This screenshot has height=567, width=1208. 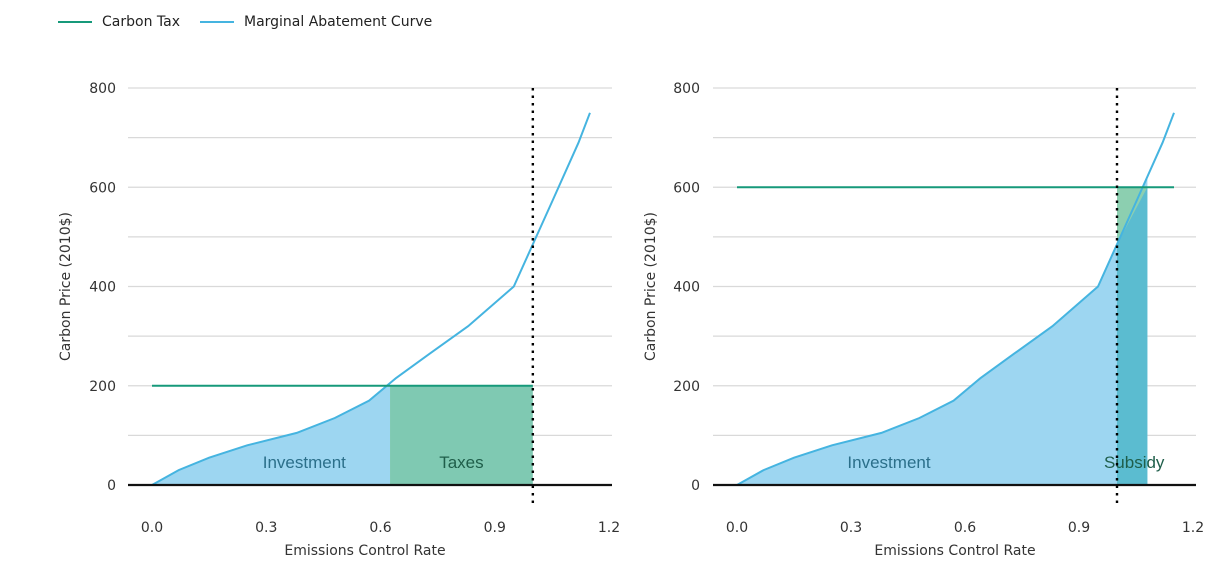 I want to click on legend-swatch-carbon-tax, so click(x=75, y=22).